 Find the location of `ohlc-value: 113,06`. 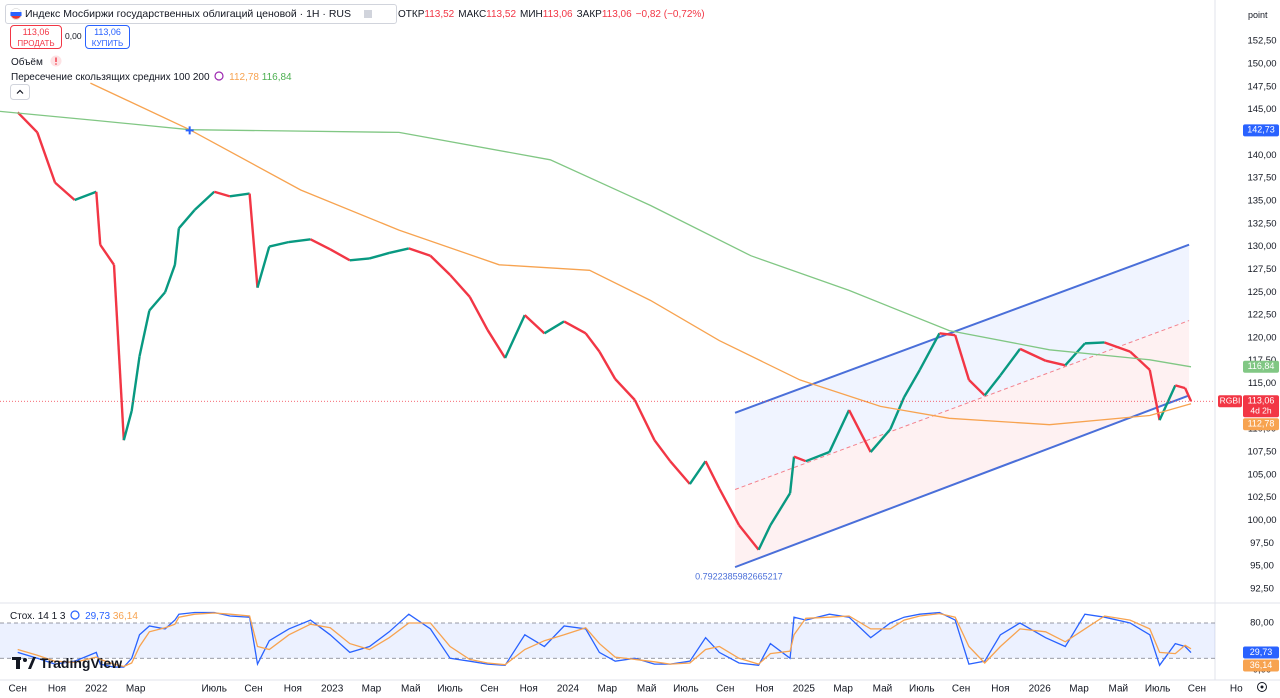

ohlc-value: 113,06 is located at coordinates (616, 14).